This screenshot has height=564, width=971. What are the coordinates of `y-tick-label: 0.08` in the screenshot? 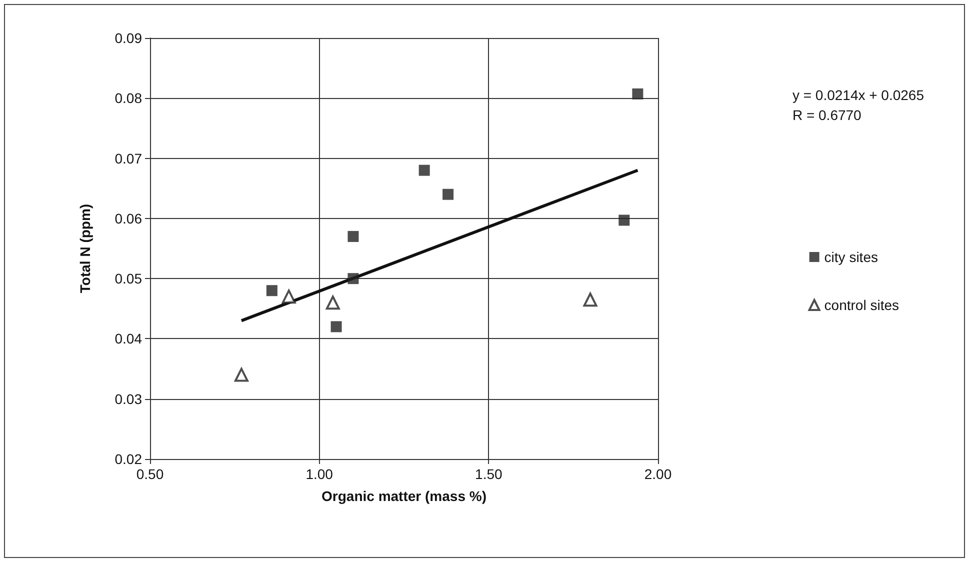 It's located at (128, 98).